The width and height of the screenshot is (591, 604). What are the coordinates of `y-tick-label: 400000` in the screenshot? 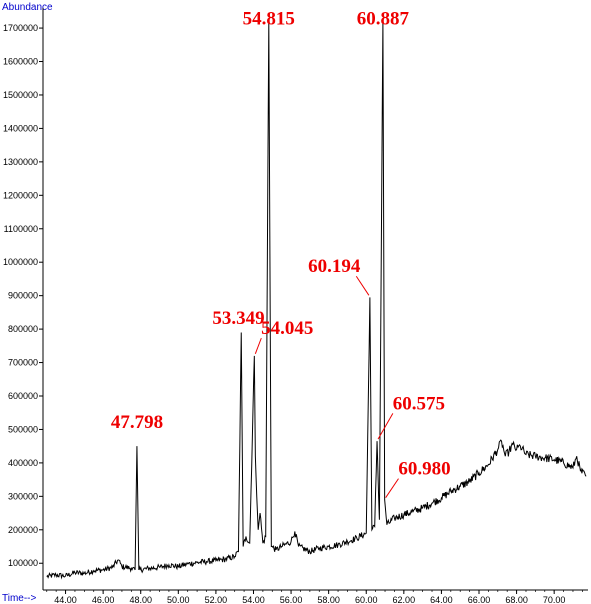 It's located at (23, 463).